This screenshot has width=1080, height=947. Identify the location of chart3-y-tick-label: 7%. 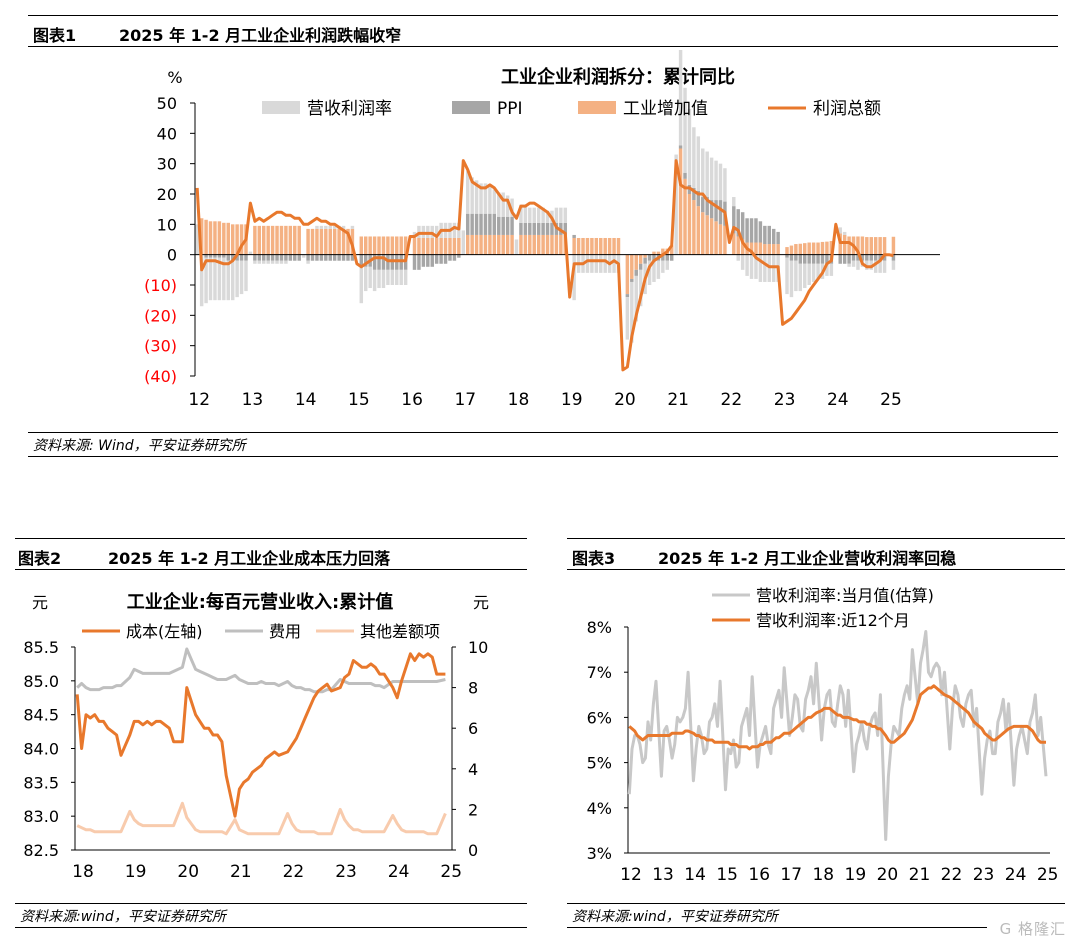
(599, 672).